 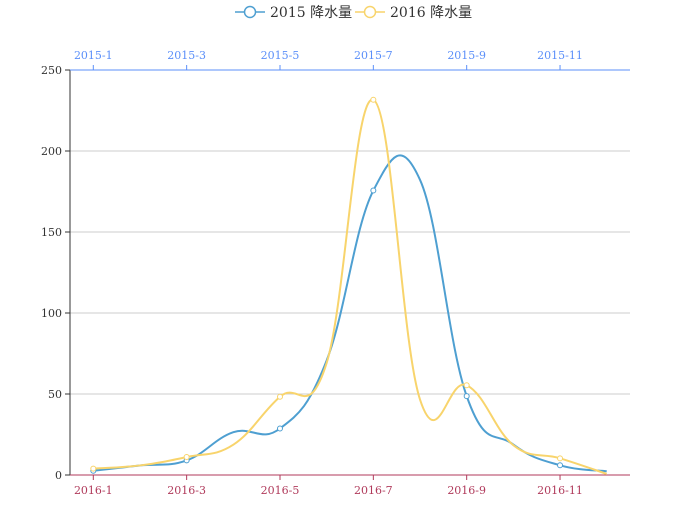 I want to click on legend-item-0: 2015 降水量, so click(x=293, y=13).